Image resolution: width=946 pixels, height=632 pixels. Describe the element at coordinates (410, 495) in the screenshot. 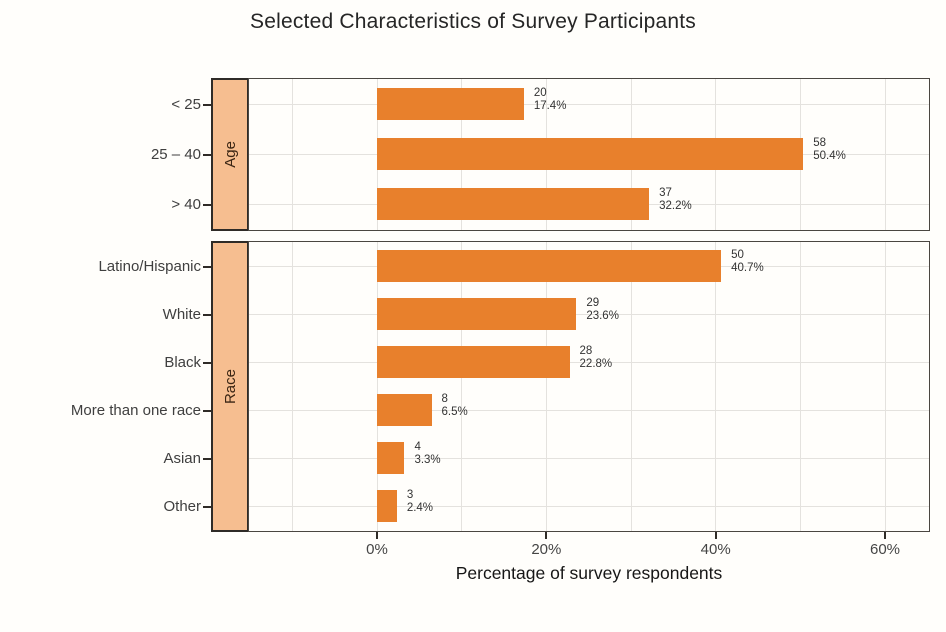

I see `bar-count-label: 3` at that location.